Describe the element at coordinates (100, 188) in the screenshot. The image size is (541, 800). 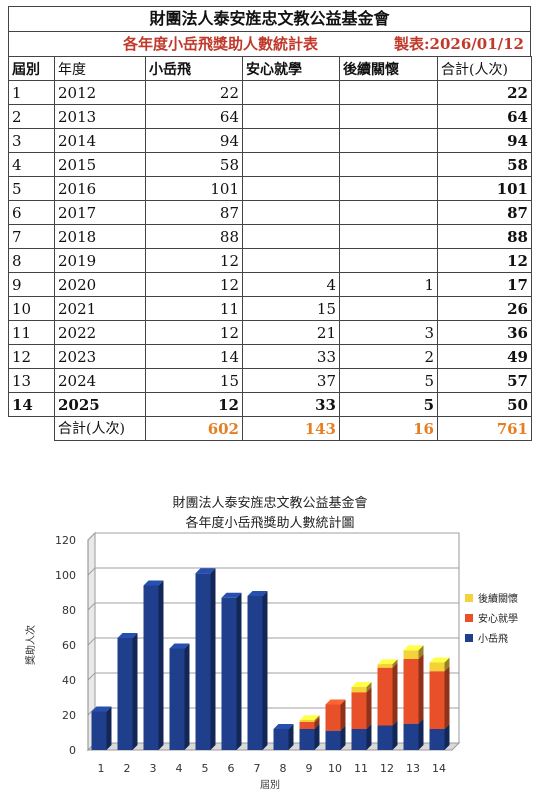
I see `year-cell: 2016` at that location.